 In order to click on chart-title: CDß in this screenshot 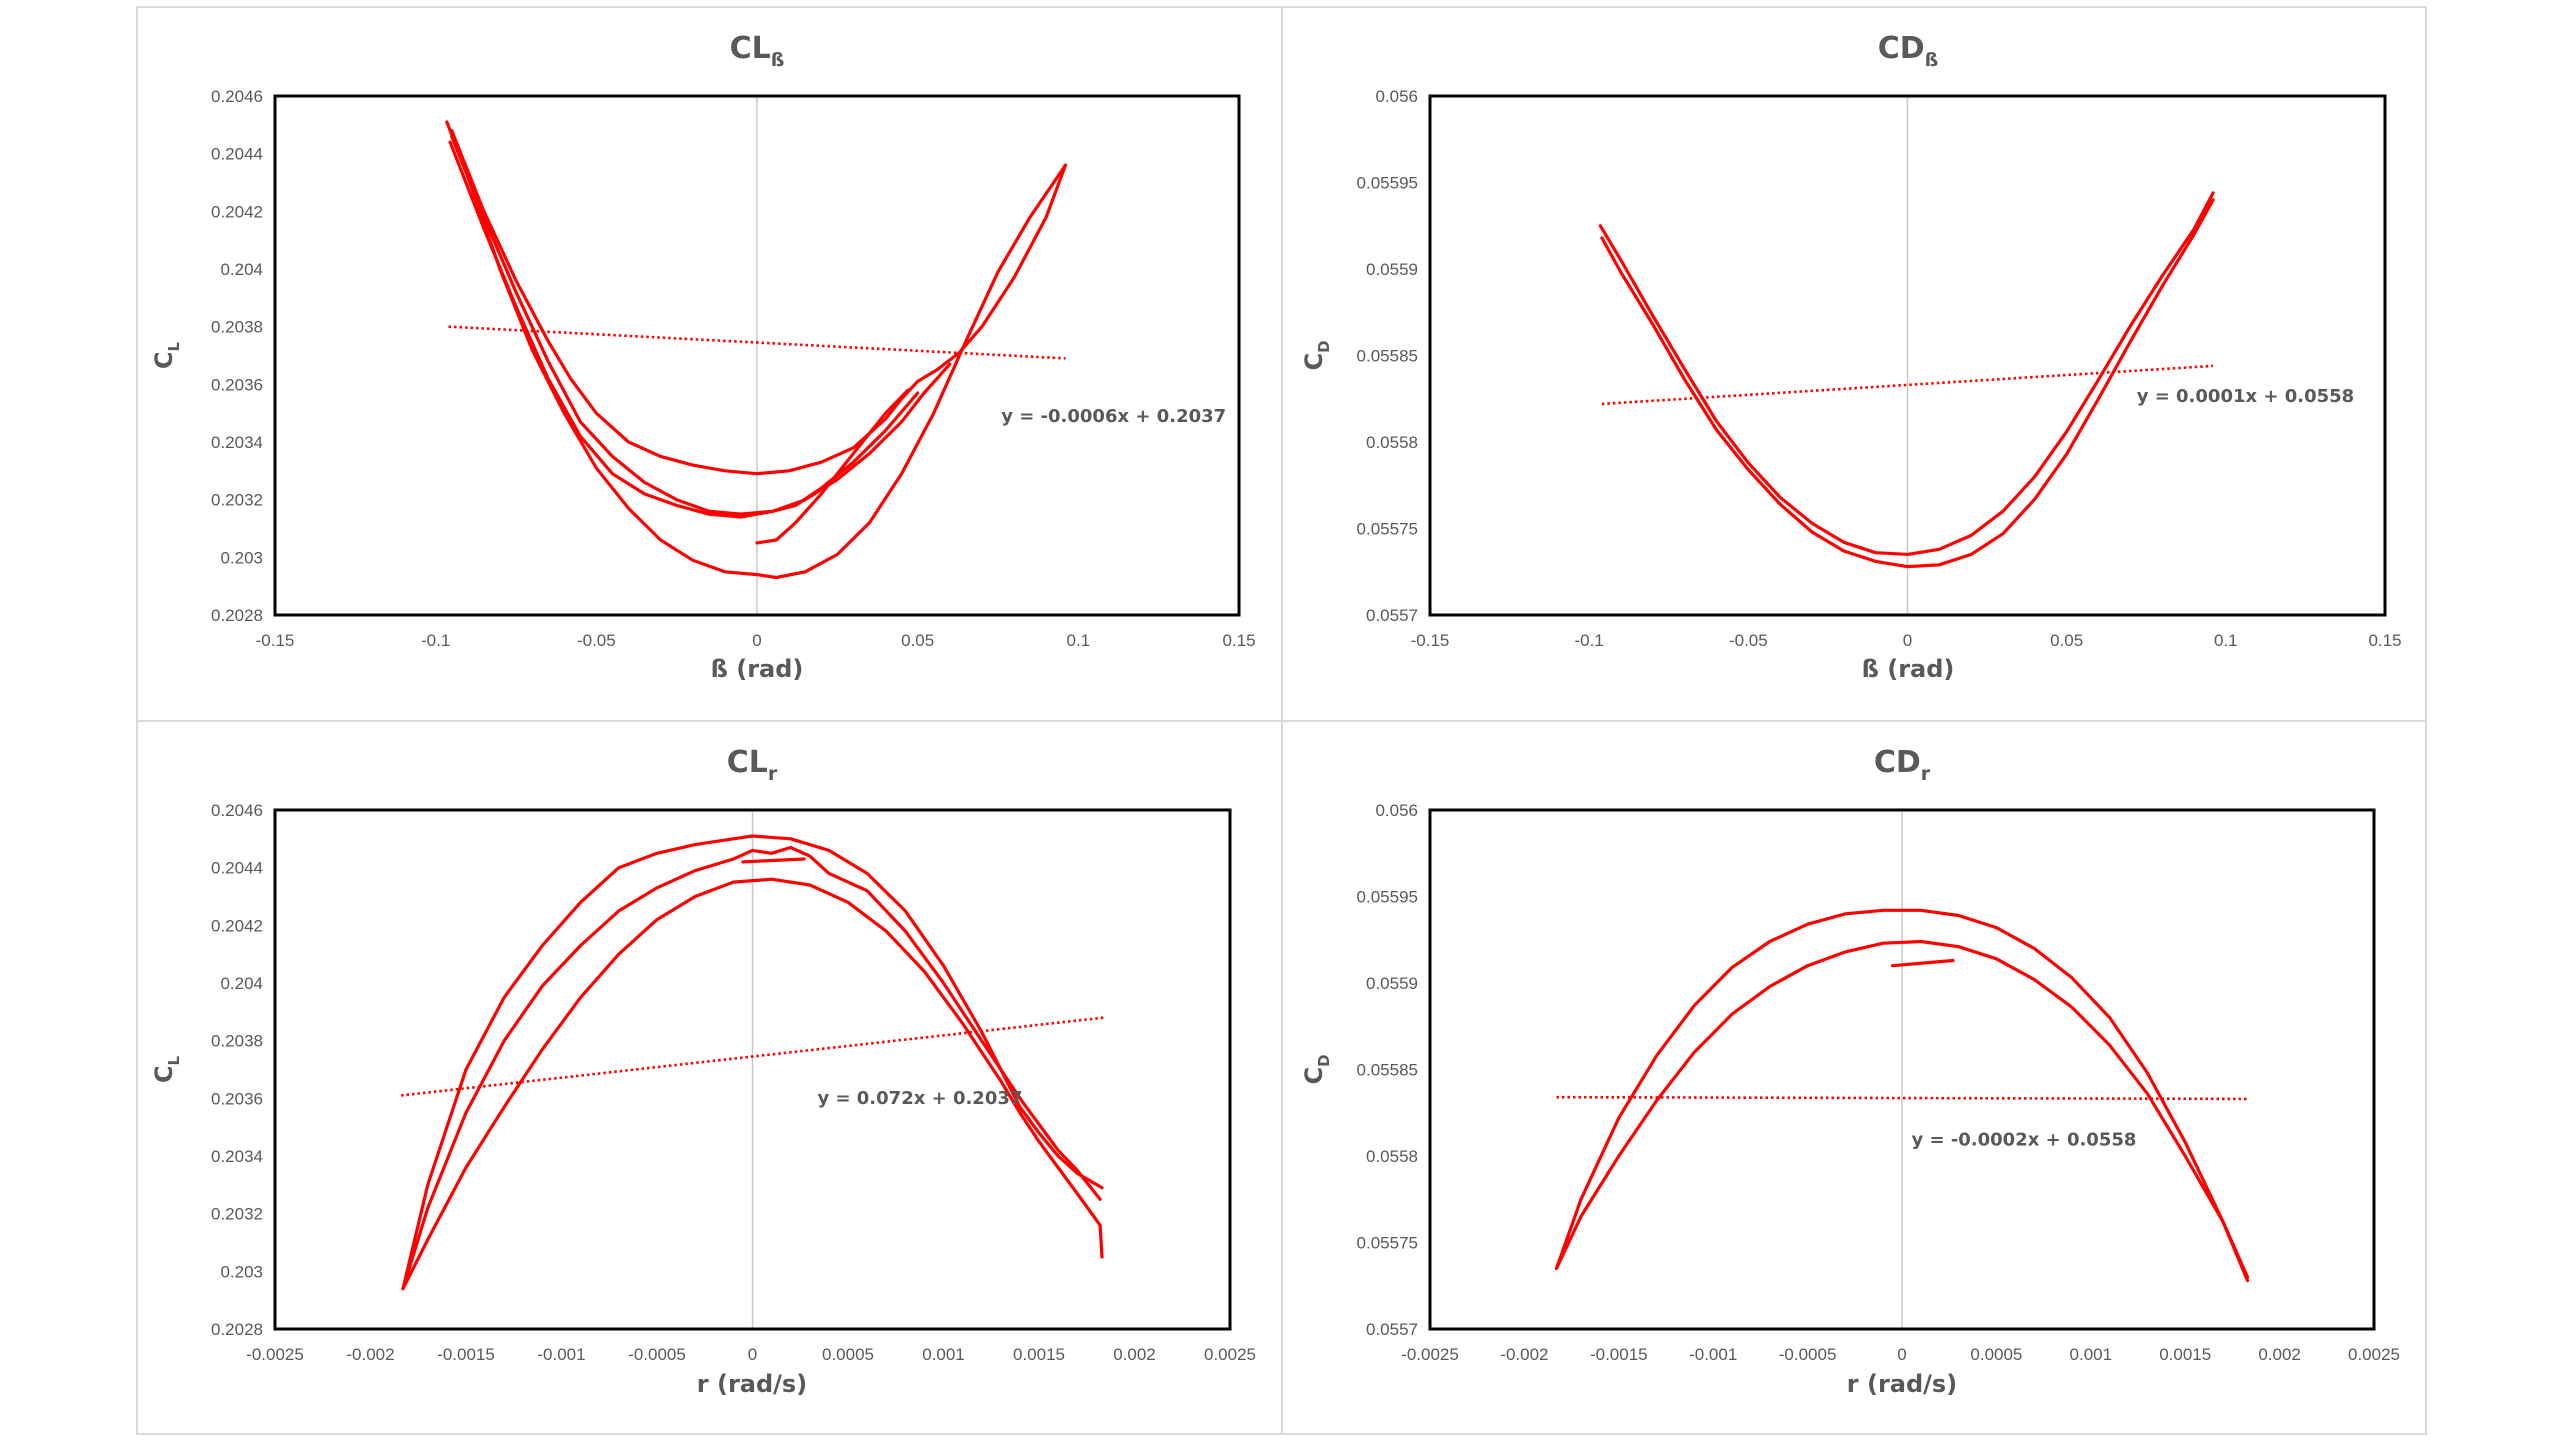, I will do `click(1908, 51)`.